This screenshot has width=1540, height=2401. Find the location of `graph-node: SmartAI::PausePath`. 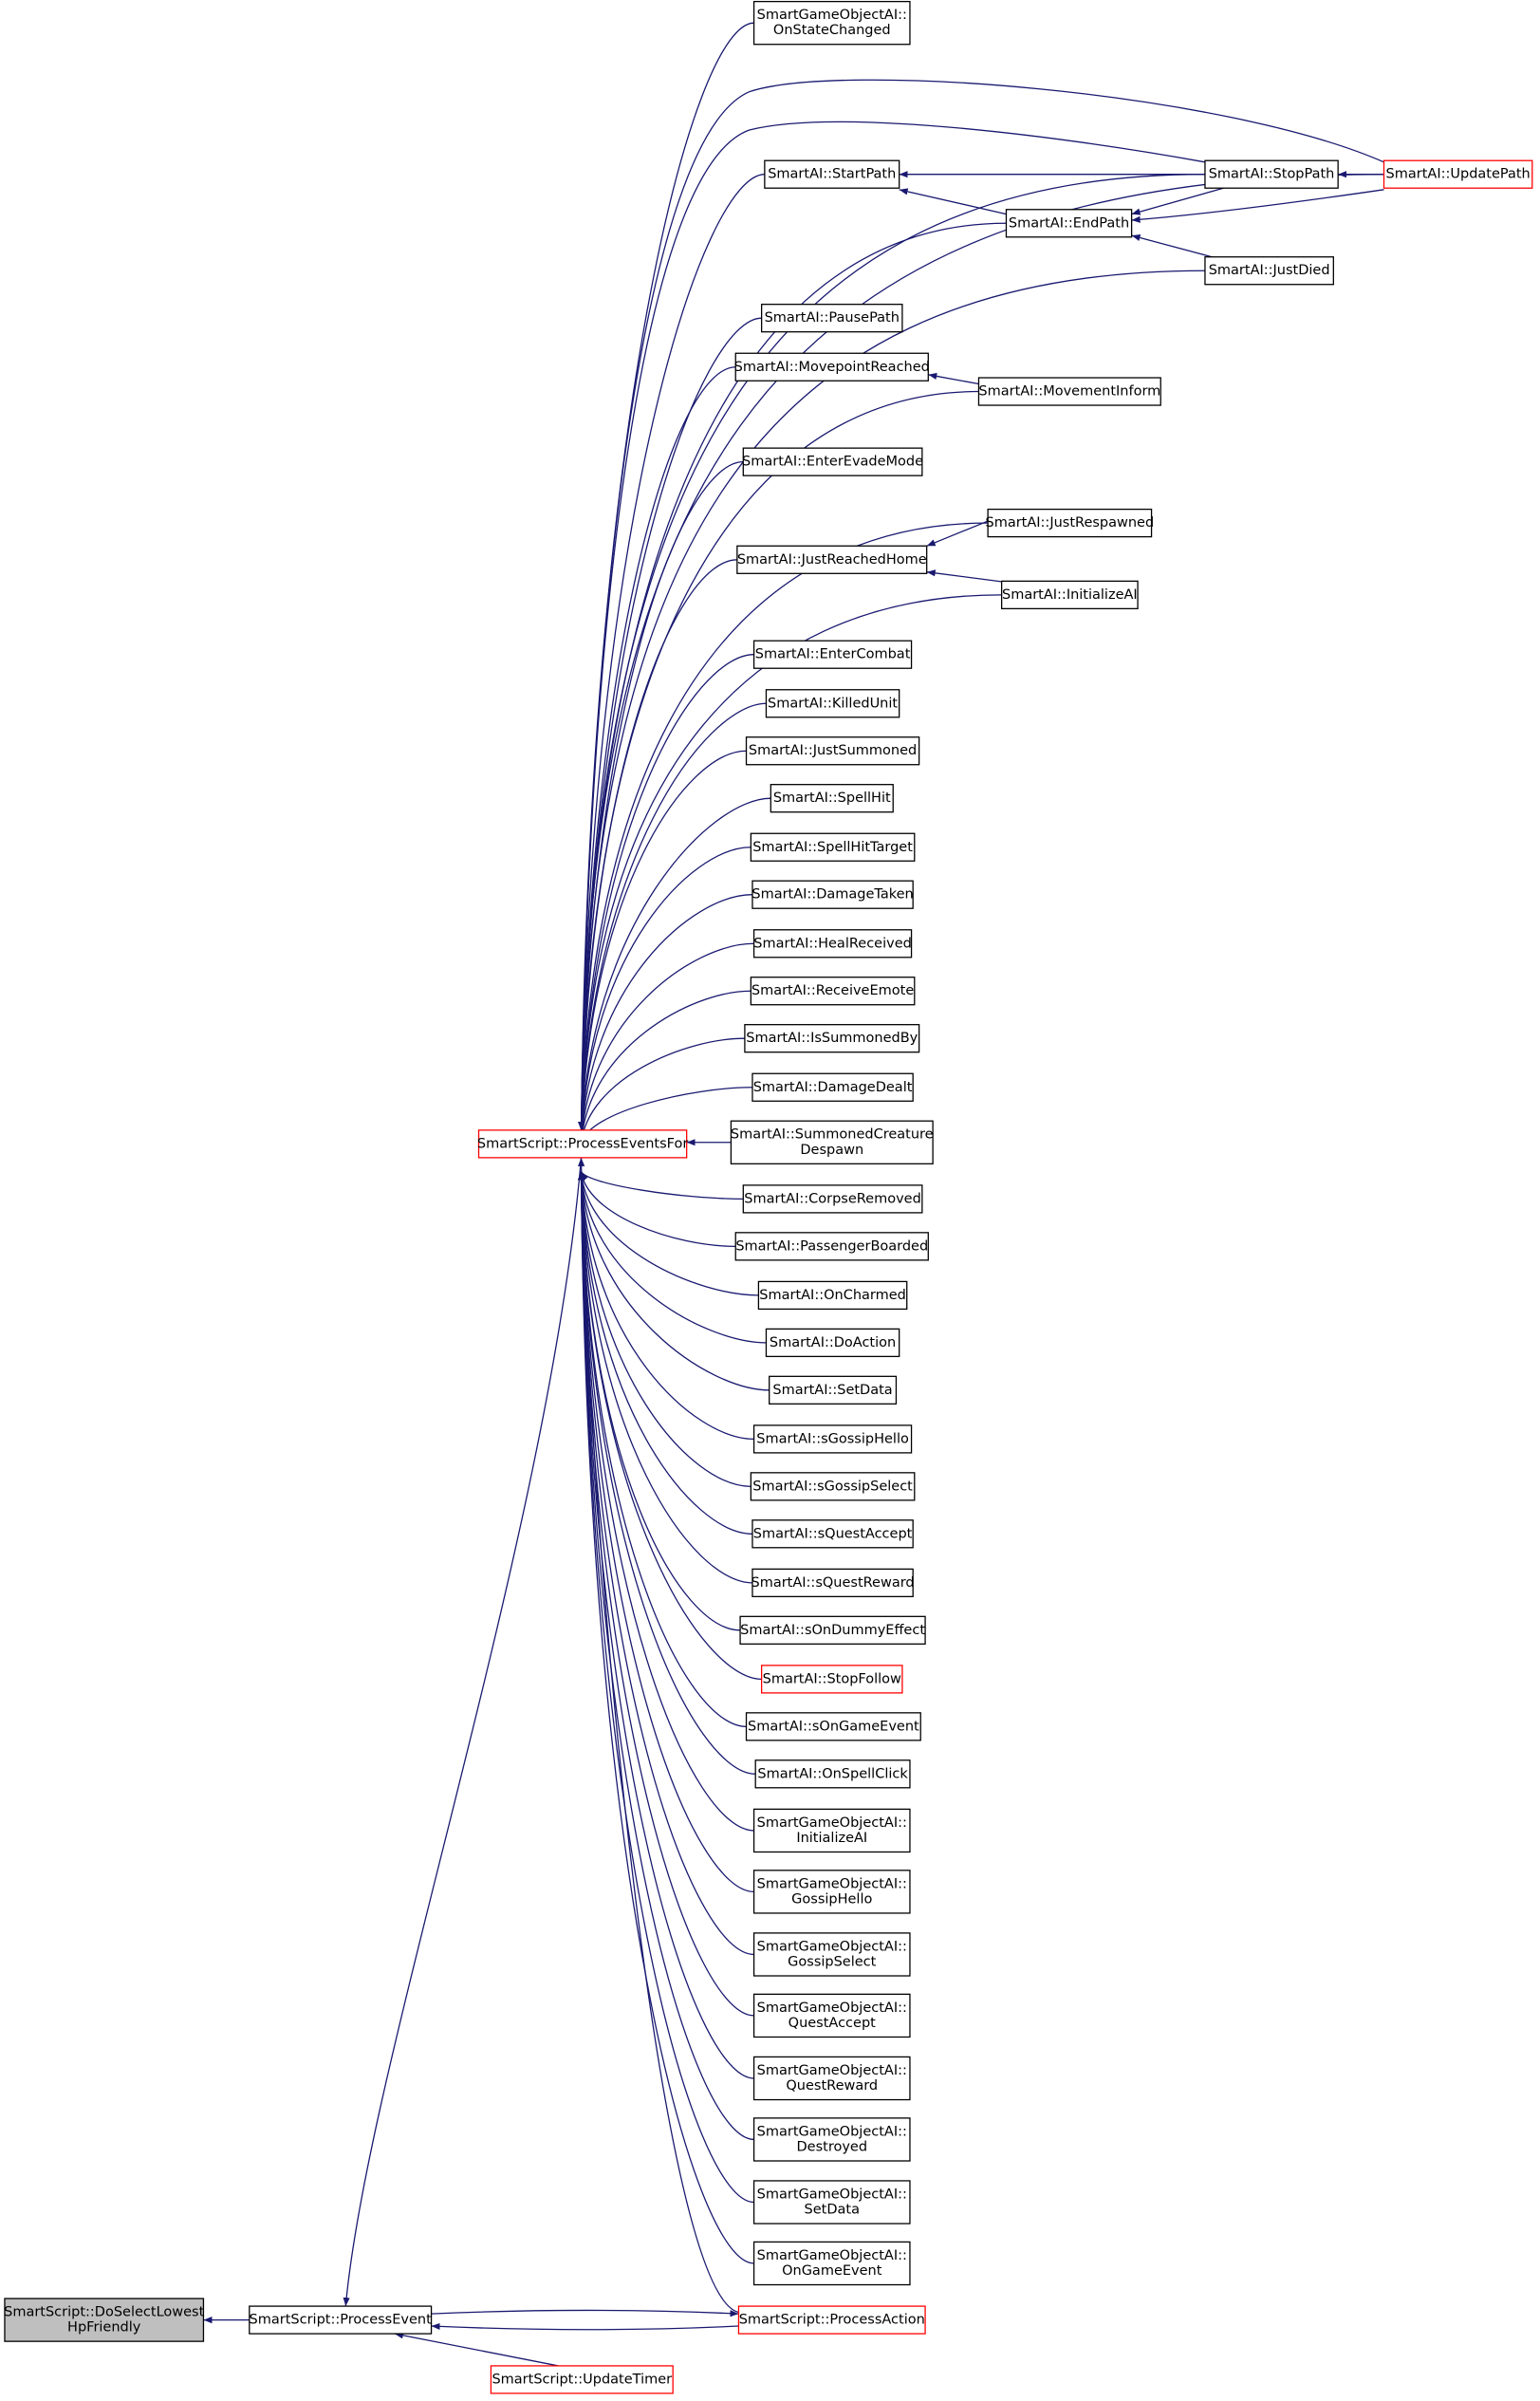

graph-node: SmartAI::PausePath is located at coordinates (831, 318).